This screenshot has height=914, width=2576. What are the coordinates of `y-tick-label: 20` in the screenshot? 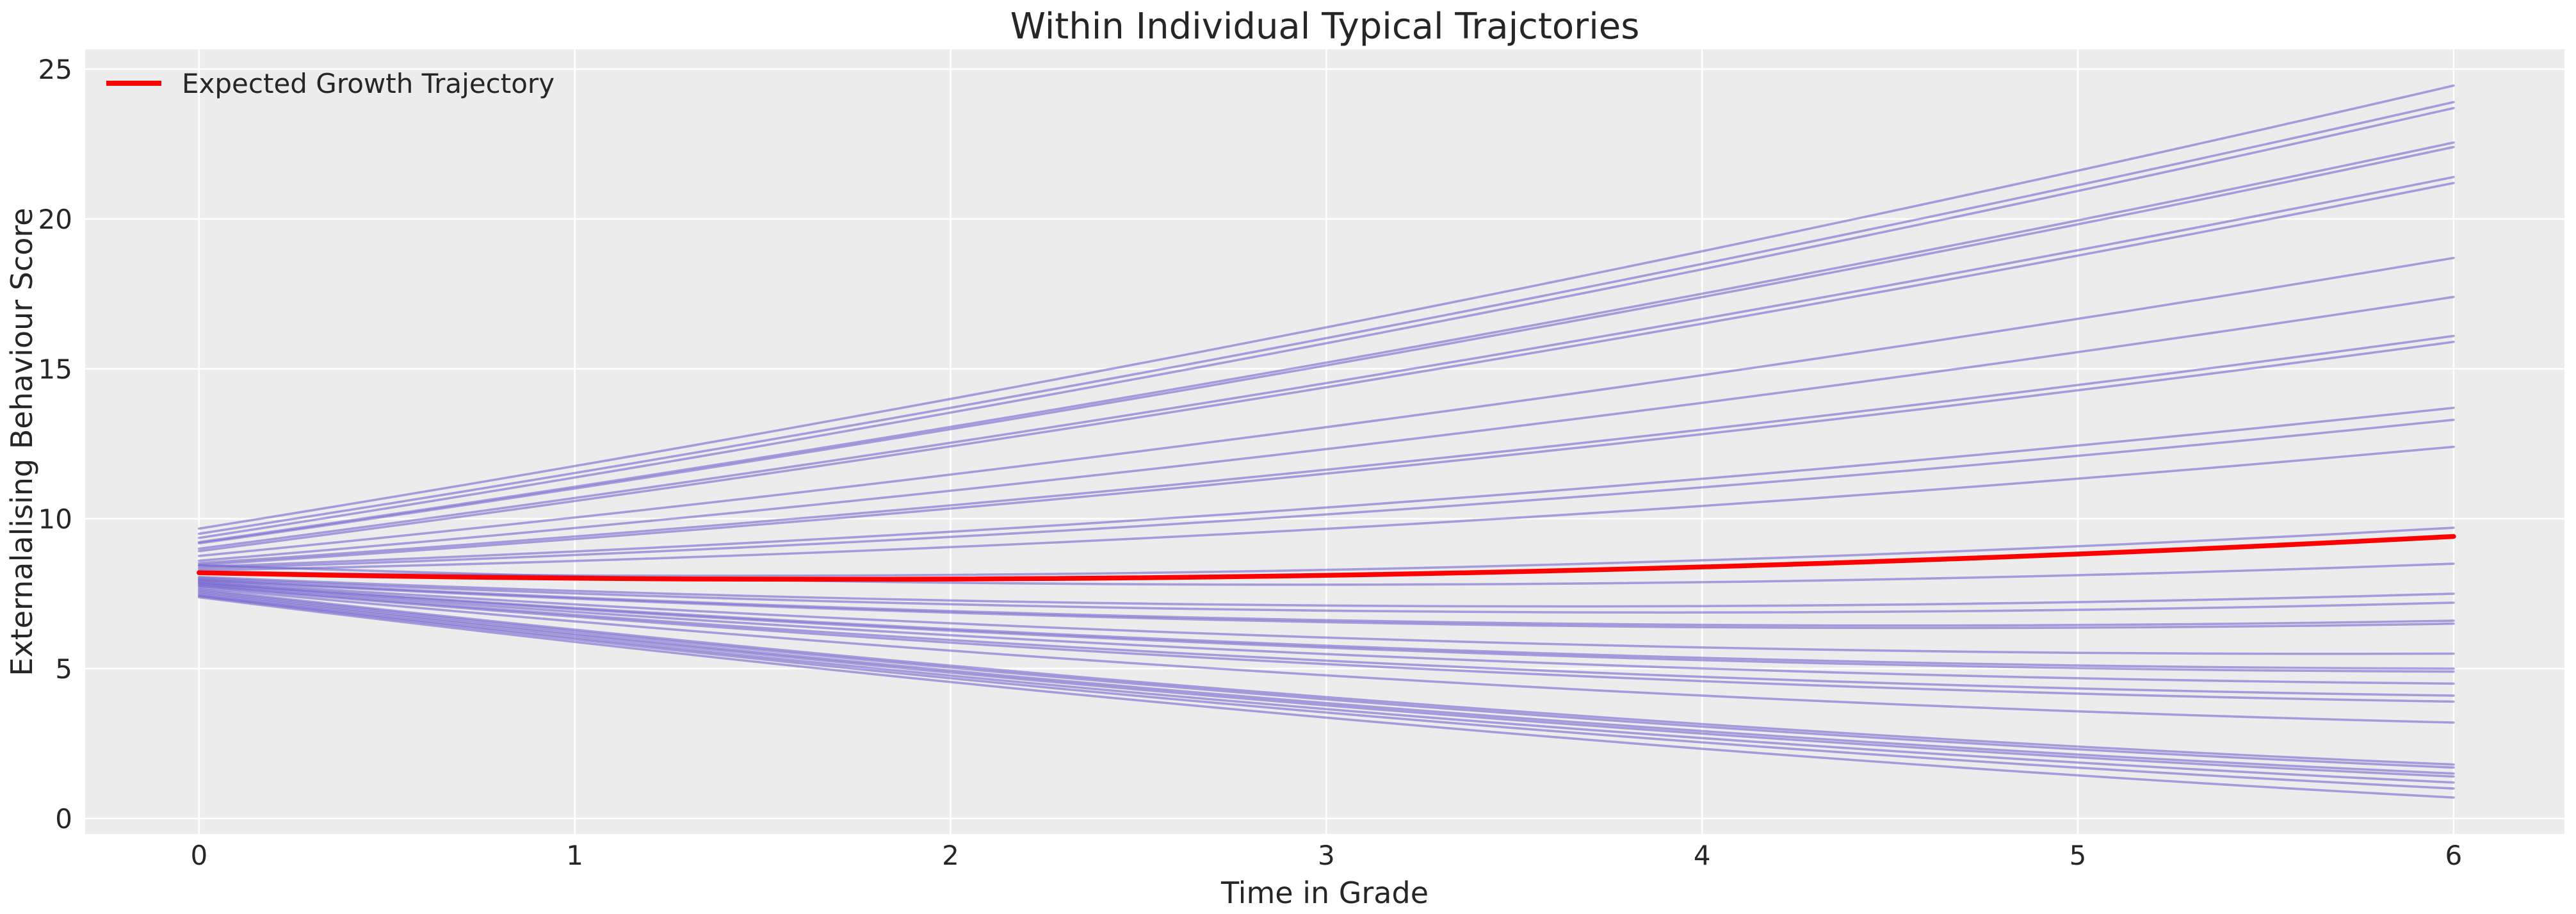 It's located at (55, 219).